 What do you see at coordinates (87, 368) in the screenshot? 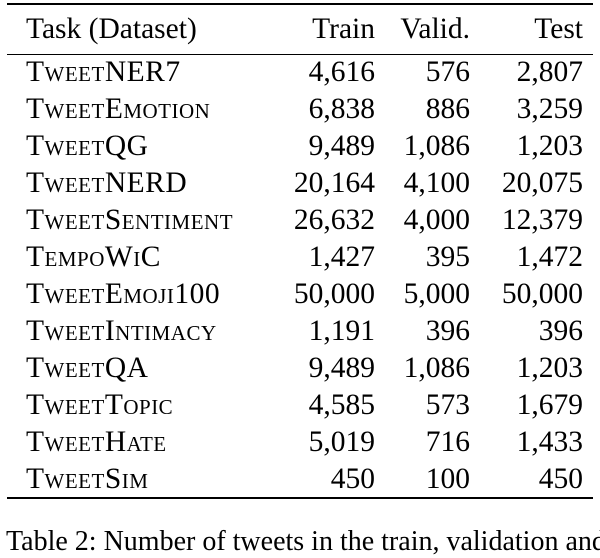
I see `task-name: TweetQA` at bounding box center [87, 368].